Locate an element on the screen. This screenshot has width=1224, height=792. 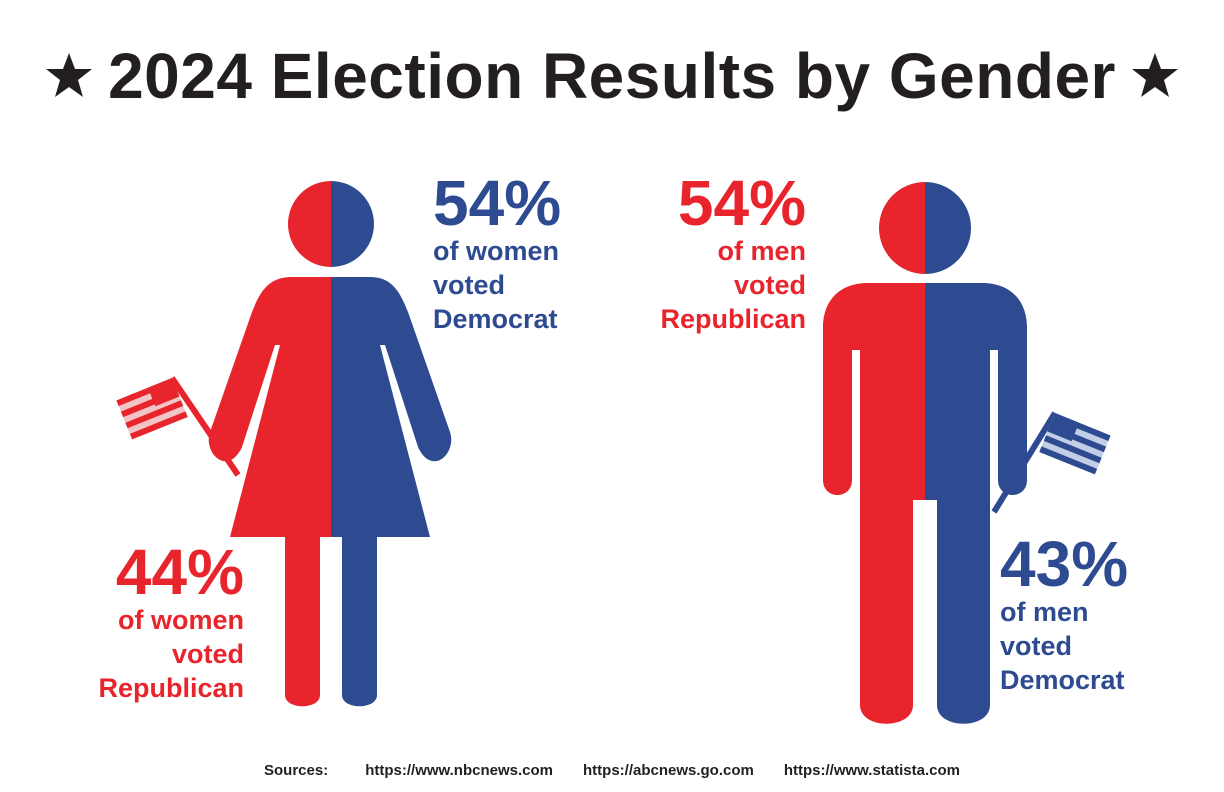
women-republican-stat: 44% of women voted Republican is located at coordinates (142, 620).